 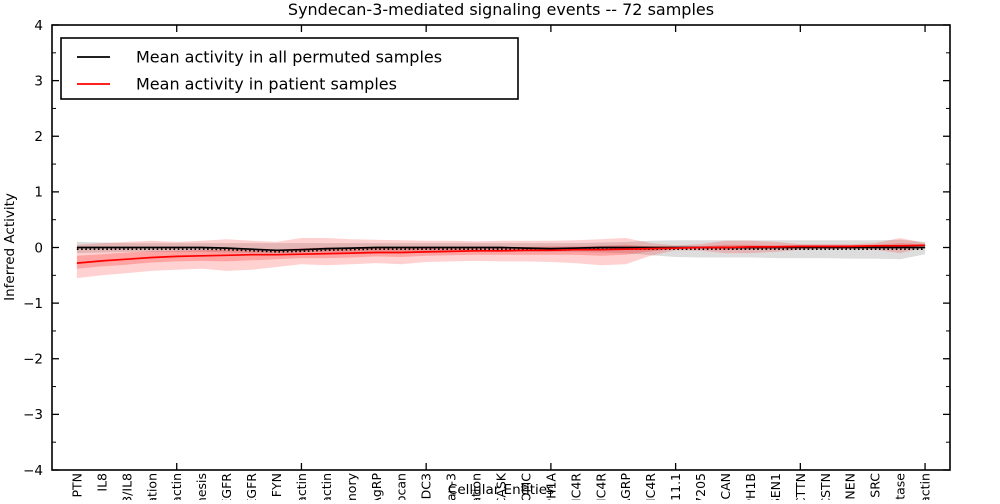 I want to click on band-permuted-samples-range, so click(x=501, y=249).